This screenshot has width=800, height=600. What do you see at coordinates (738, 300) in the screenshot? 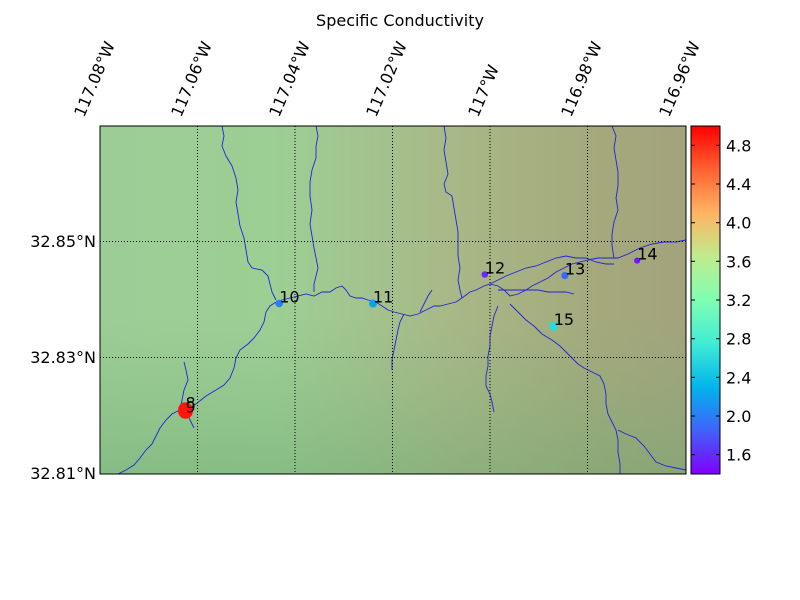
I see `colorbar-tick-label: 3.2` at bounding box center [738, 300].